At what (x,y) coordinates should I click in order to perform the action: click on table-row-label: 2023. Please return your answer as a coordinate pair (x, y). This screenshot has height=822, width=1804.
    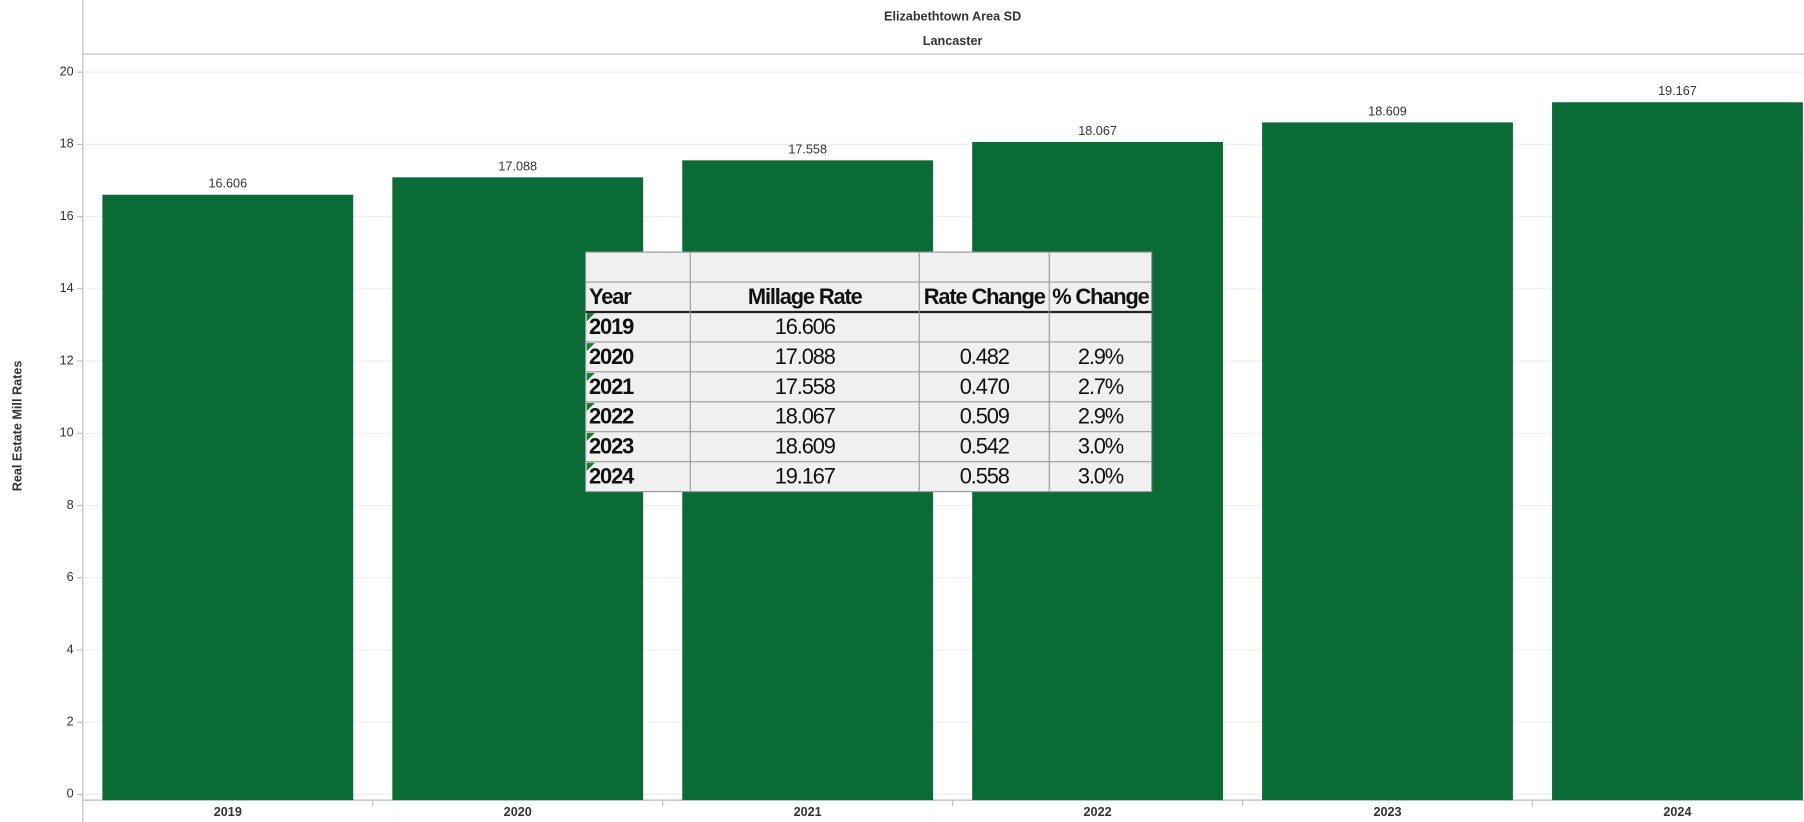
    Looking at the image, I should click on (611, 446).